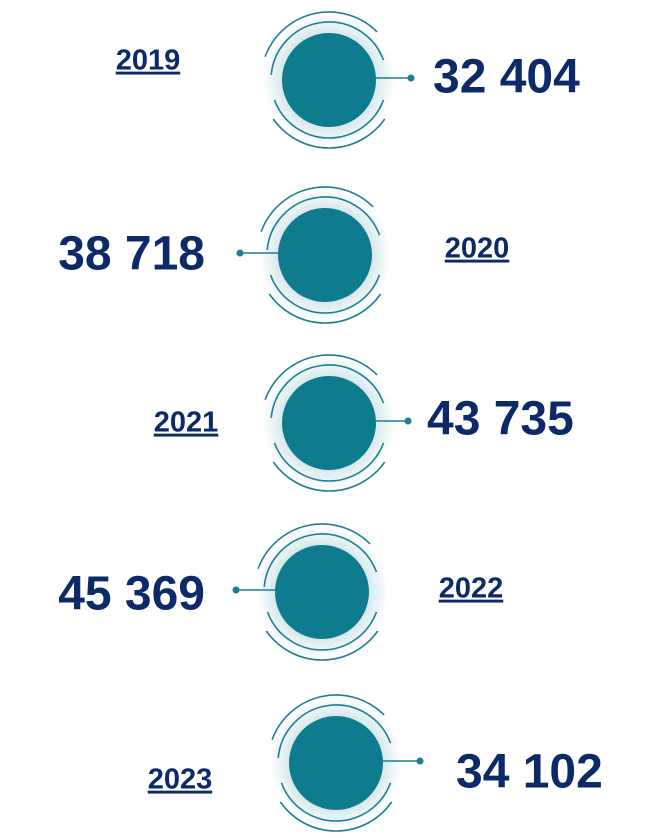 This screenshot has height=838, width=653. What do you see at coordinates (131, 254) in the screenshot?
I see `value-label: 38 718` at bounding box center [131, 254].